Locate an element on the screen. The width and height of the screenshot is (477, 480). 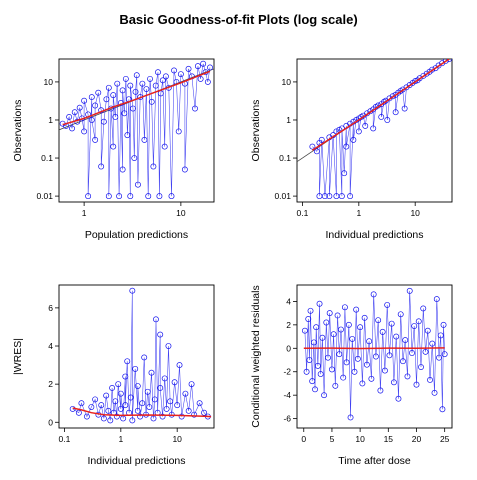
y-tick-label: -4 is located at coordinates (287, 395).